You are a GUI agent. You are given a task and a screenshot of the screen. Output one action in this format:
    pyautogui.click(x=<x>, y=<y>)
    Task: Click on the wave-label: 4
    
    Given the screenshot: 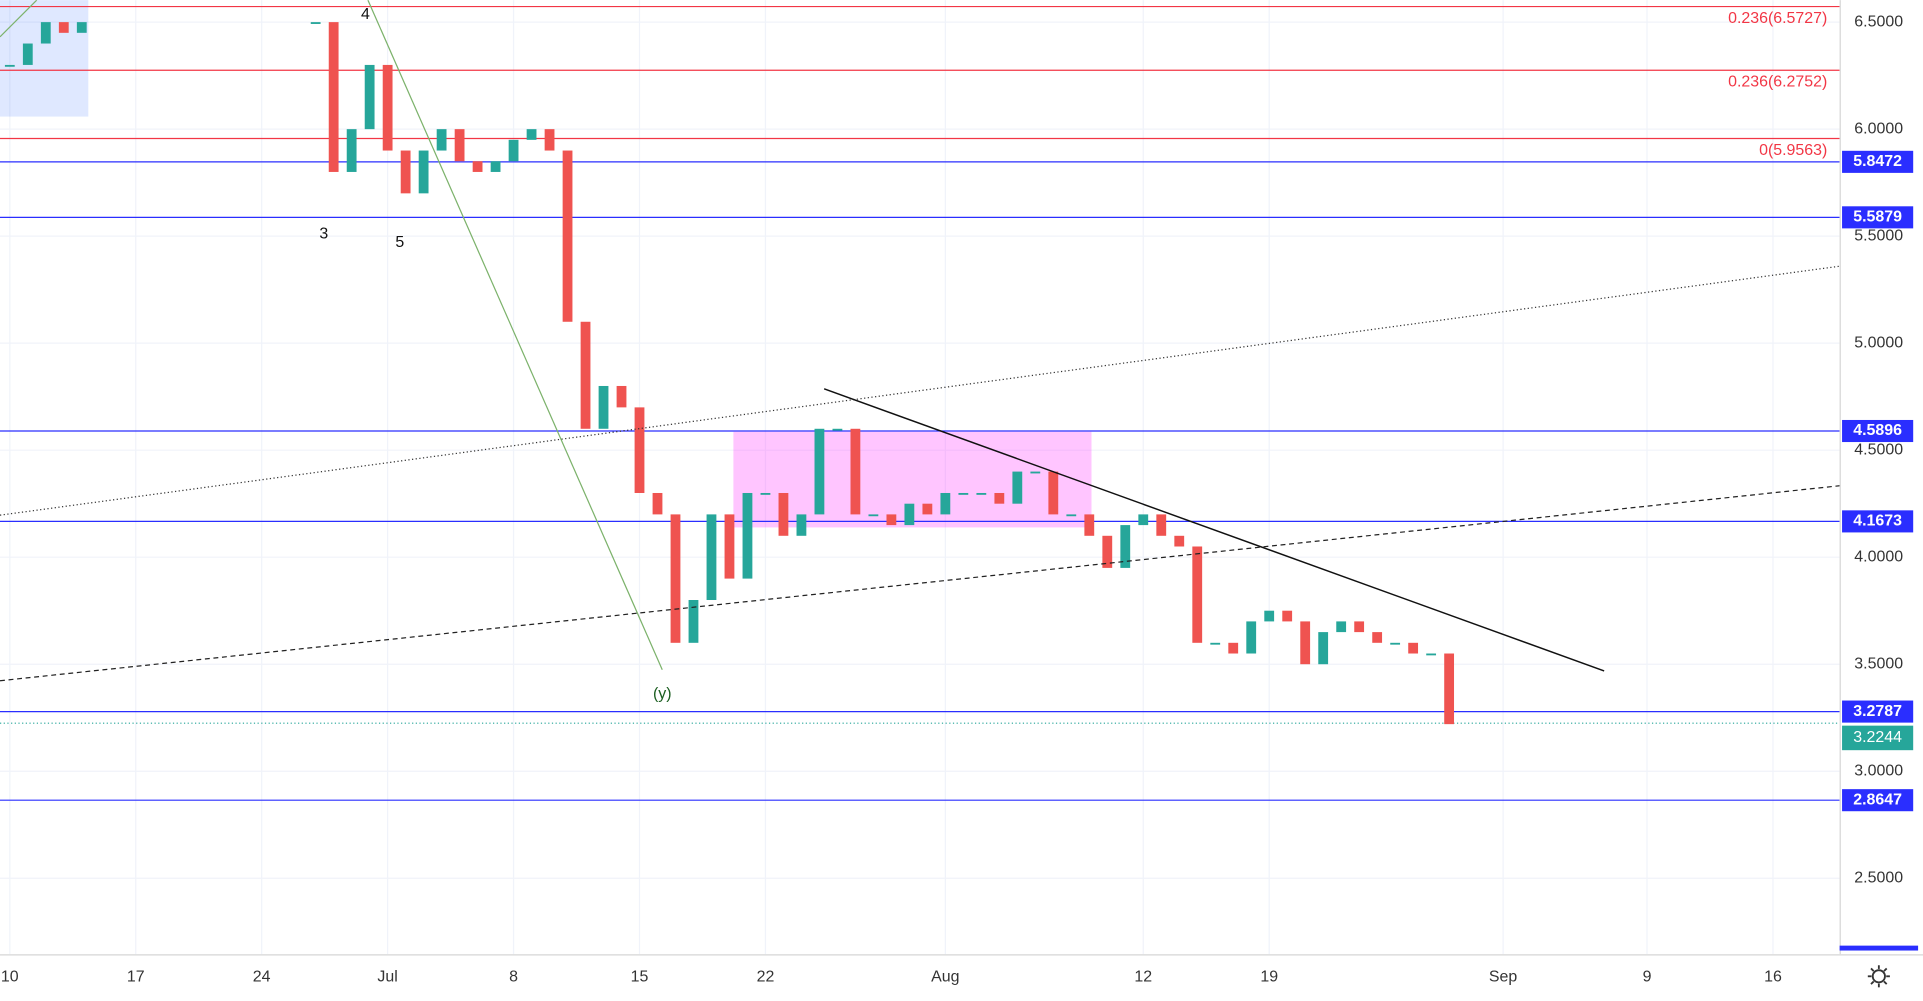 What is the action you would take?
    pyautogui.click(x=365, y=14)
    